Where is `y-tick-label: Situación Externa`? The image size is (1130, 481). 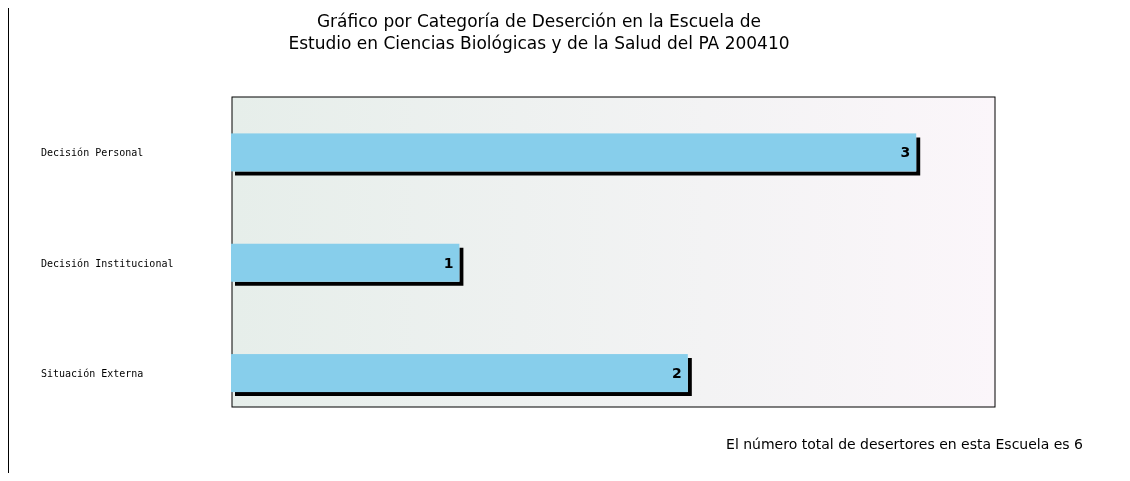 y-tick-label: Situación Externa is located at coordinates (92, 373).